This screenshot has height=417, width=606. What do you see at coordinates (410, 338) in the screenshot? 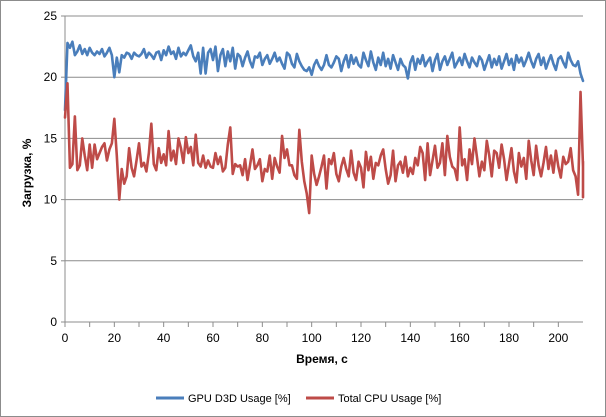
I see `x-tick-label: 140` at bounding box center [410, 338].